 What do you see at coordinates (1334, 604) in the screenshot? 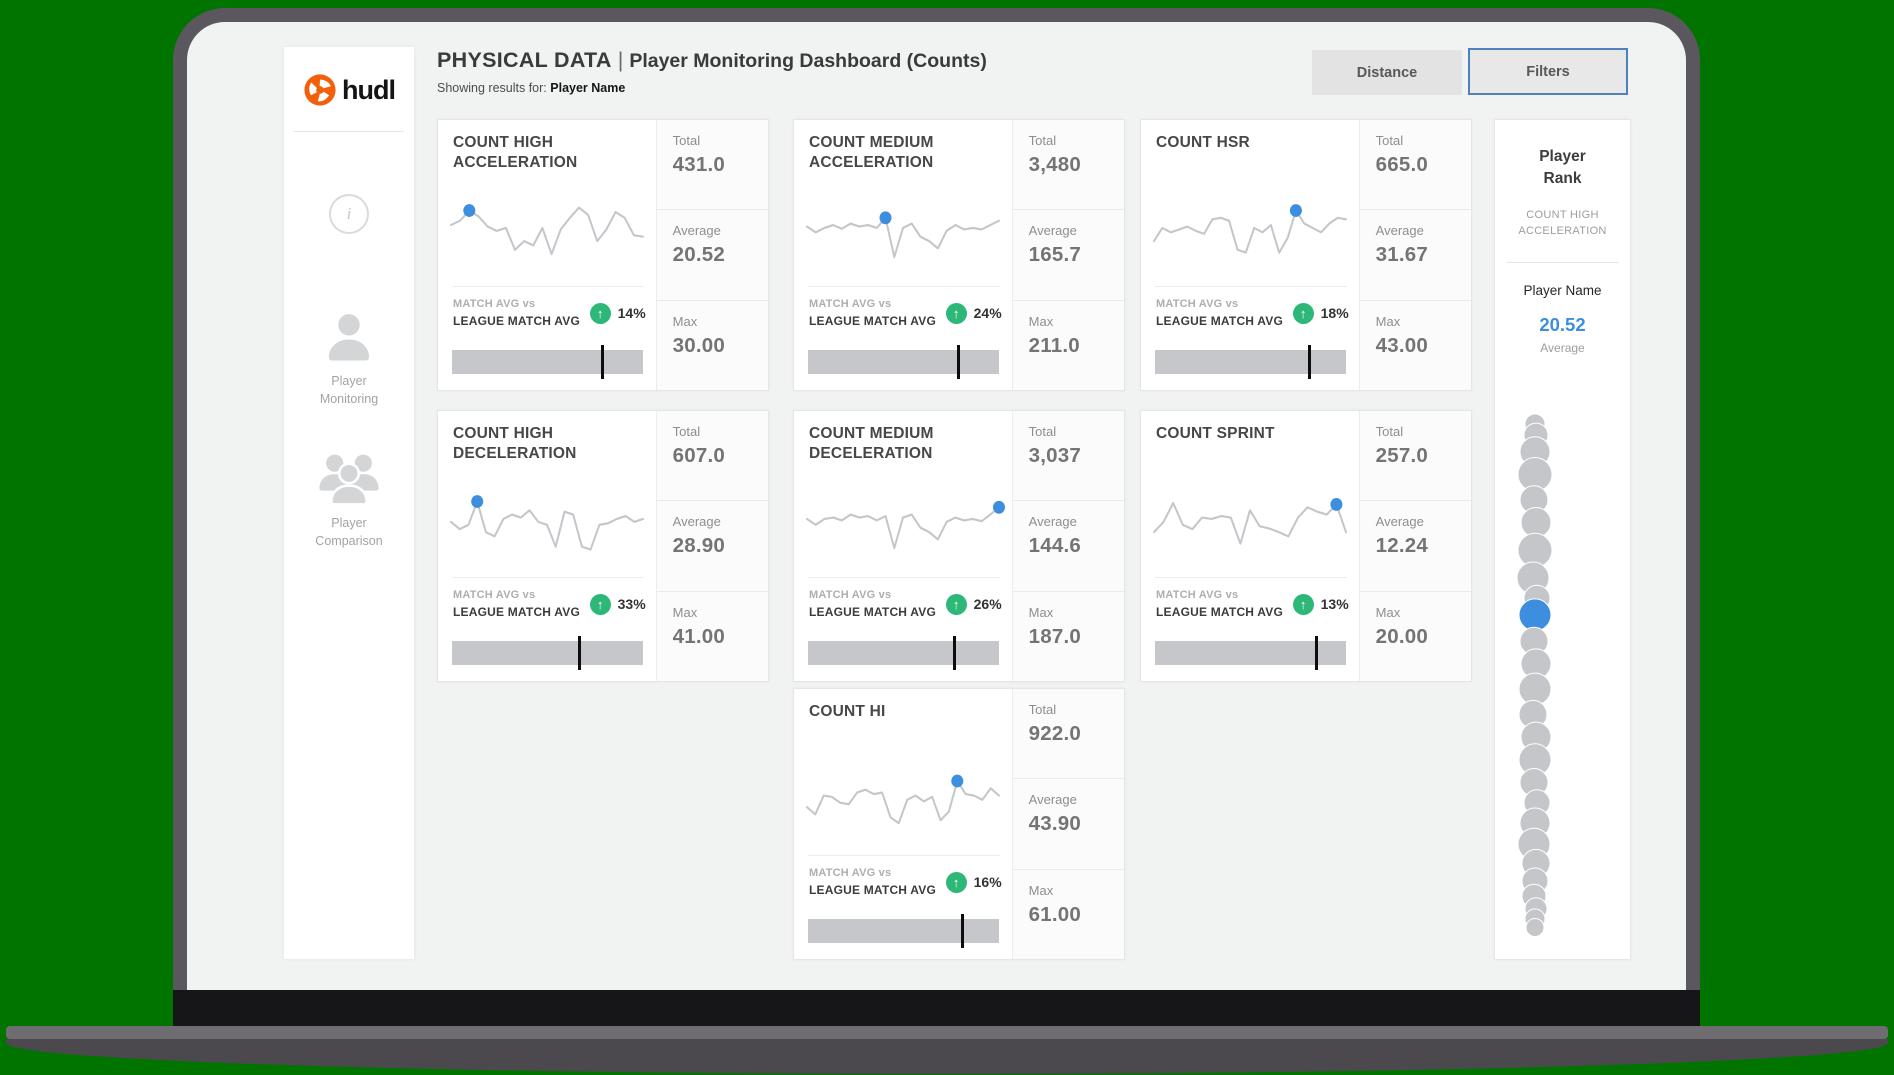
I see `delta-percentage: 13%` at bounding box center [1334, 604].